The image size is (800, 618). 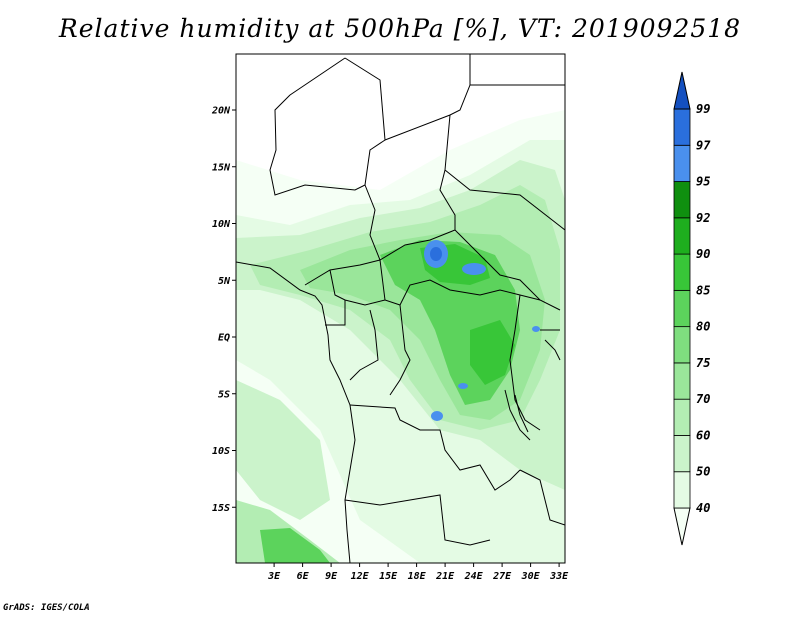 What do you see at coordinates (703, 435) in the screenshot?
I see `colorbar-label: 60` at bounding box center [703, 435].